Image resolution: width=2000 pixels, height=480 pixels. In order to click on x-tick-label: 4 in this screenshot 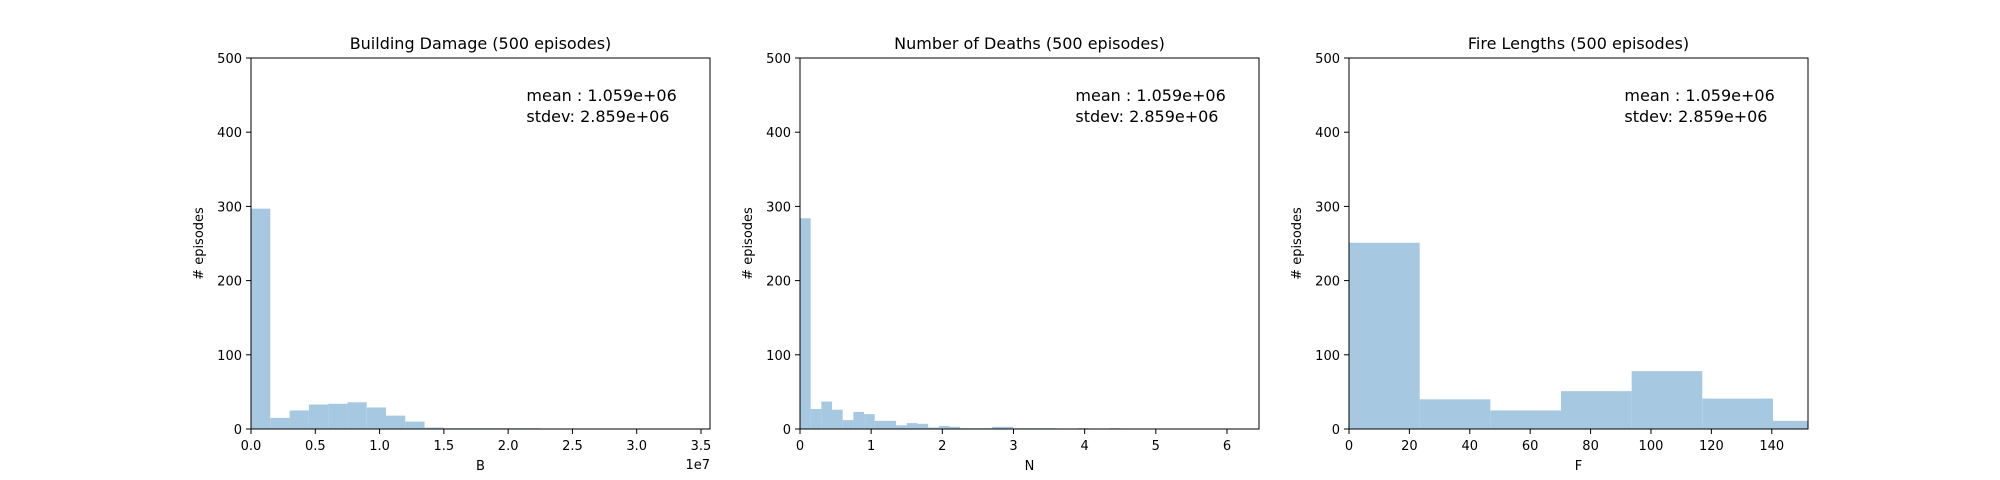, I will do `click(1085, 446)`.